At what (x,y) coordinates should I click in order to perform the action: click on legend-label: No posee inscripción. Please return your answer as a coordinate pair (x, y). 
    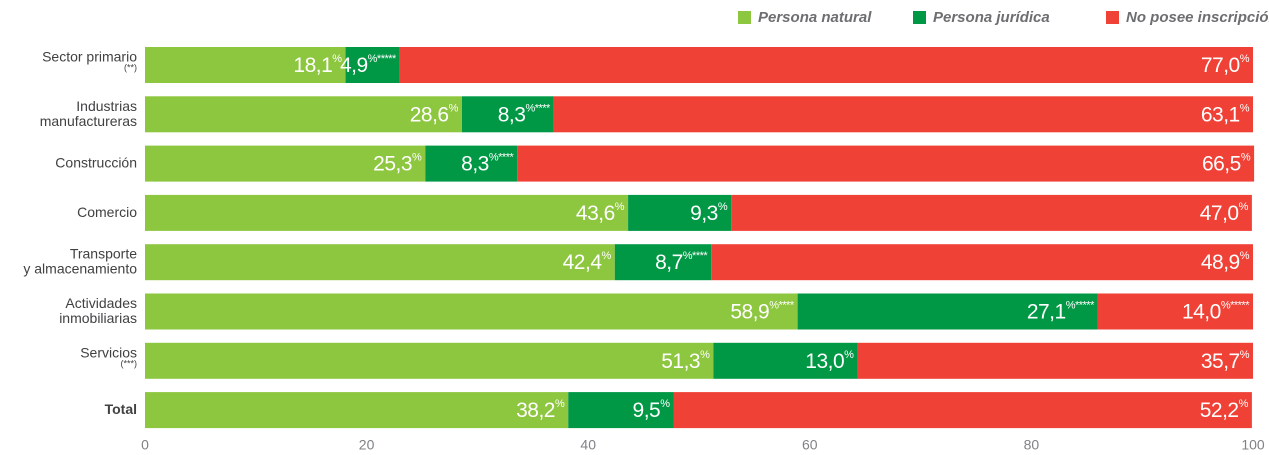
    Looking at the image, I should click on (1197, 17).